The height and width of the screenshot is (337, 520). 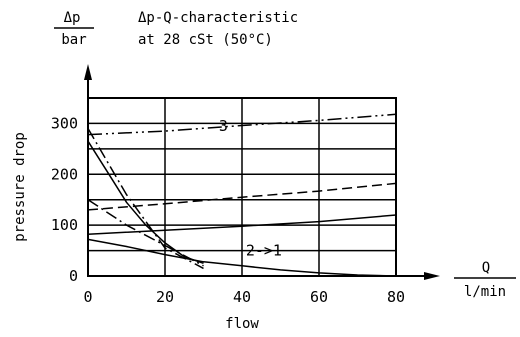 What do you see at coordinates (223, 126) in the screenshot?
I see `annotation-label: 3` at bounding box center [223, 126].